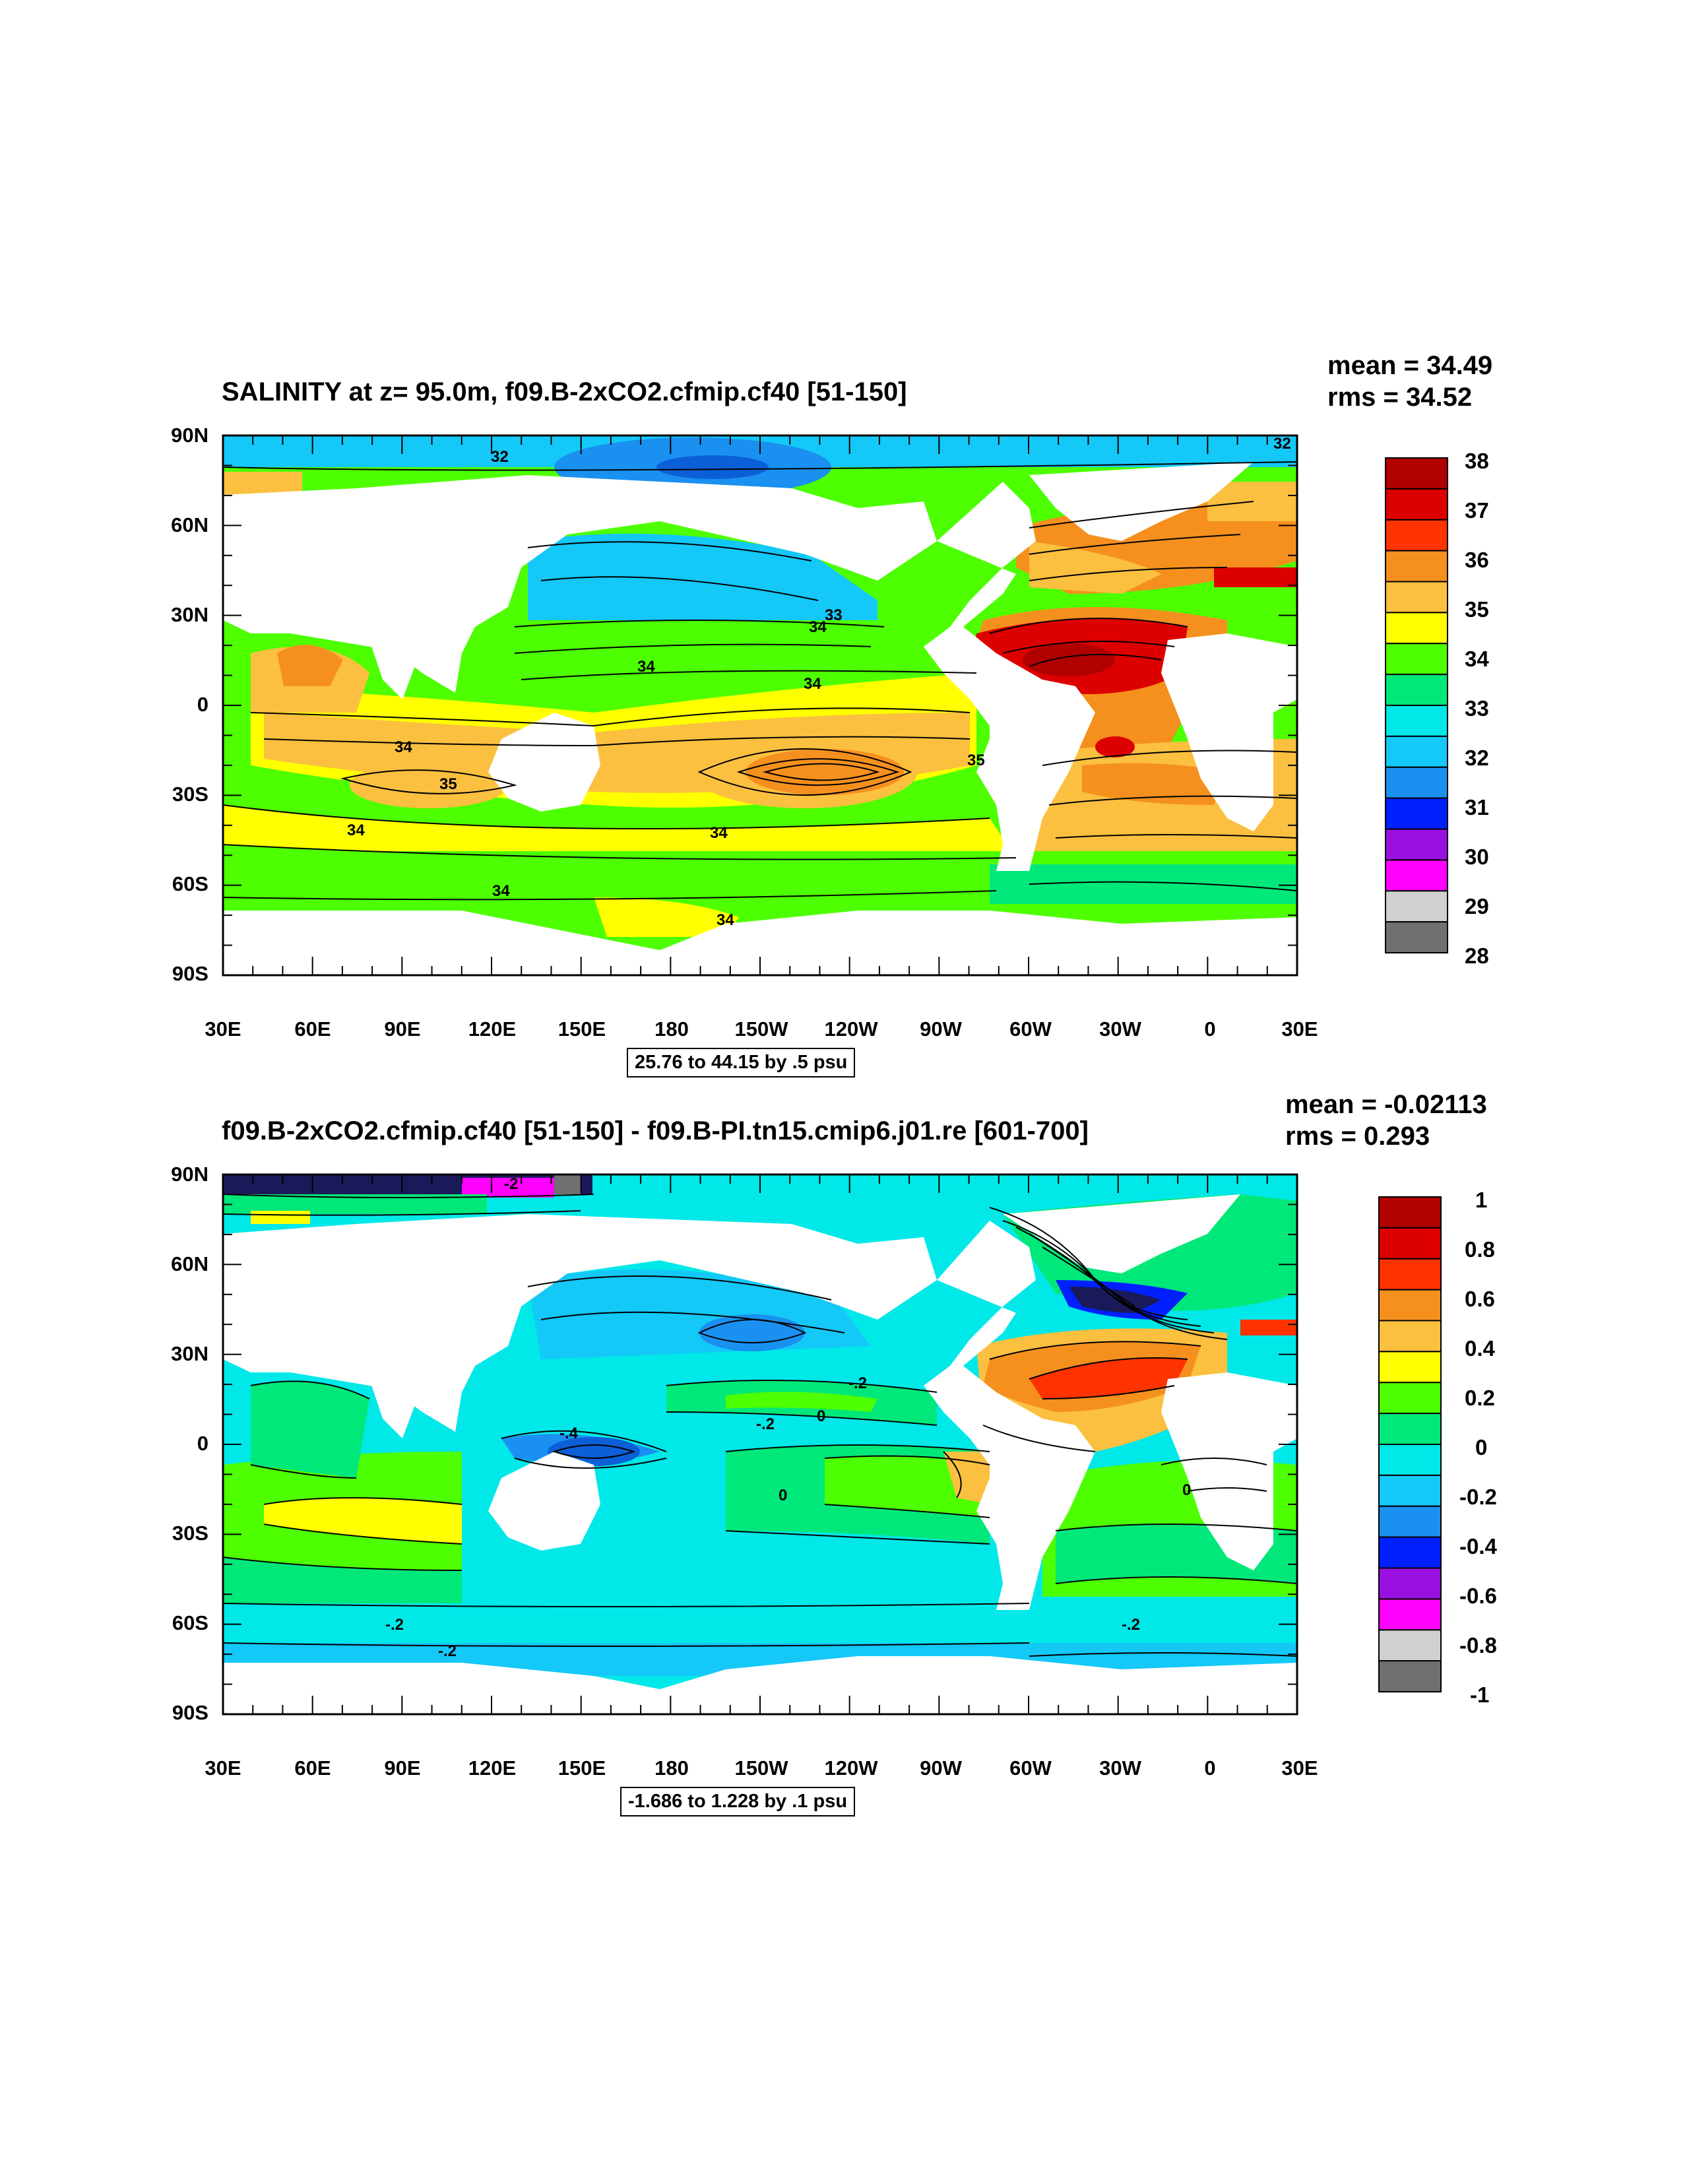 Image resolution: width=1689 pixels, height=2184 pixels. Describe the element at coordinates (834, 615) in the screenshot. I see `contour-label: 33` at that location.